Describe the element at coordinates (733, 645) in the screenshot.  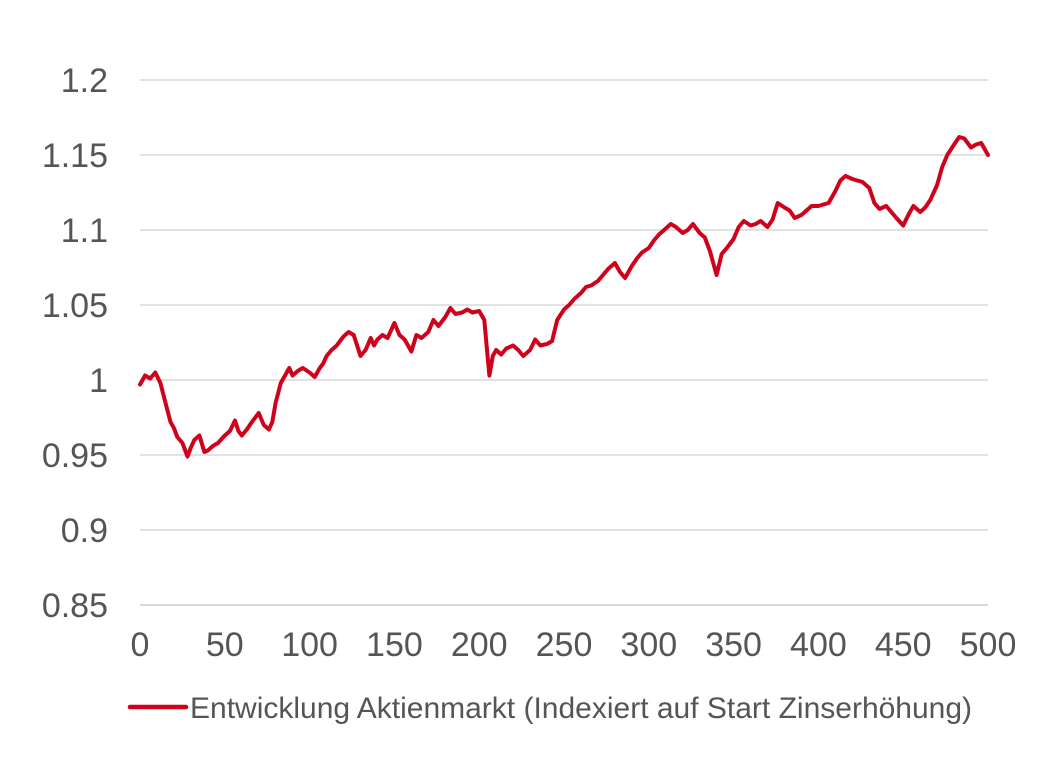
I see `x-tick-label: 350` at that location.